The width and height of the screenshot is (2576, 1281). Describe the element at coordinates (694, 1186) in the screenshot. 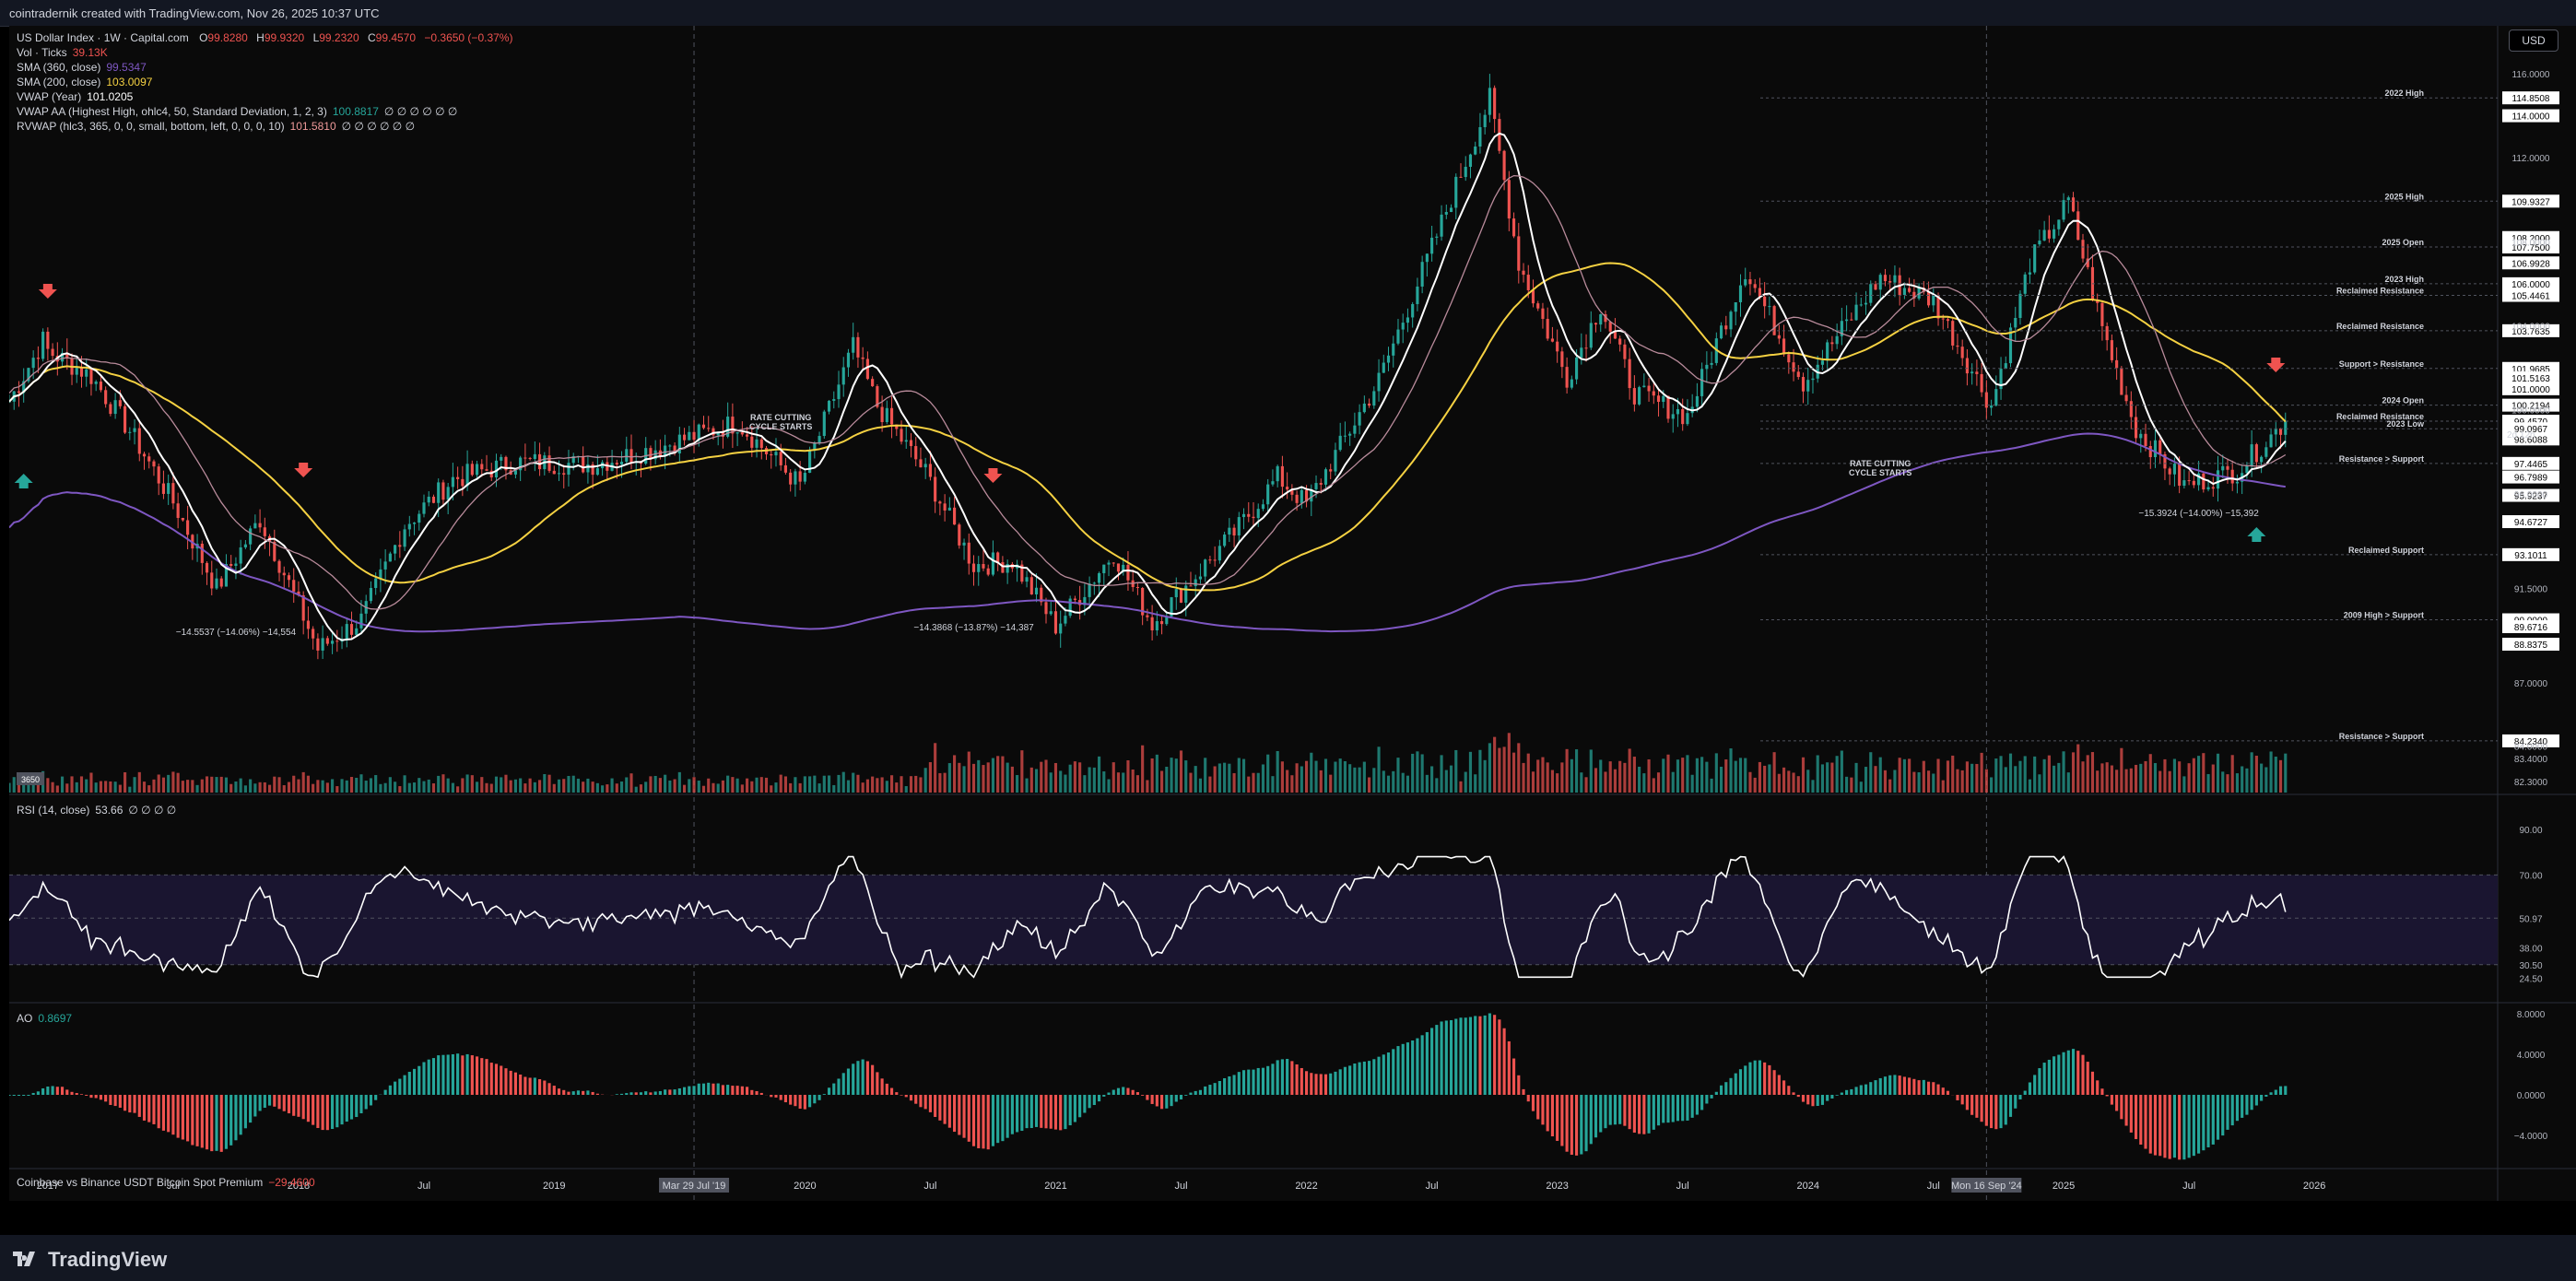

I see `x-axis-tick: Mar 29 Jul '19` at that location.